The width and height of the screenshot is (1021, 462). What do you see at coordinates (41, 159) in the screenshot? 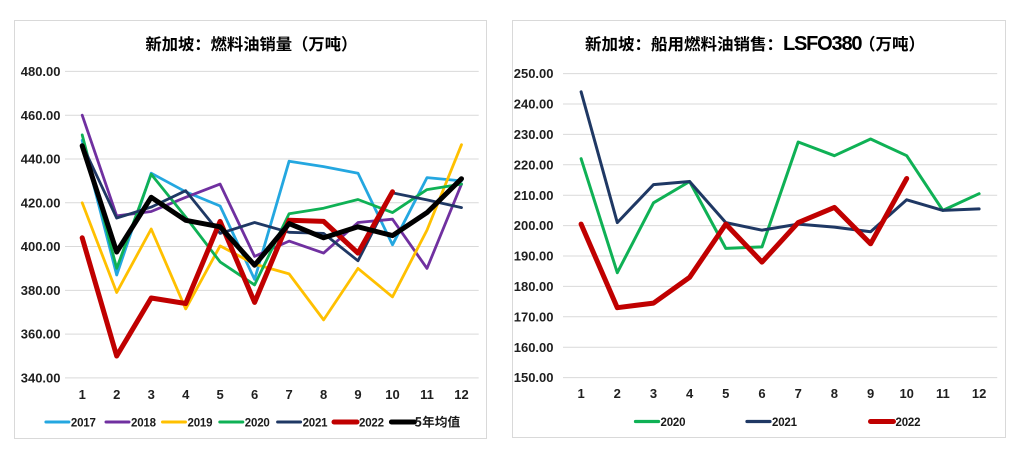
I see `svg-text: 440.00` at bounding box center [41, 159].